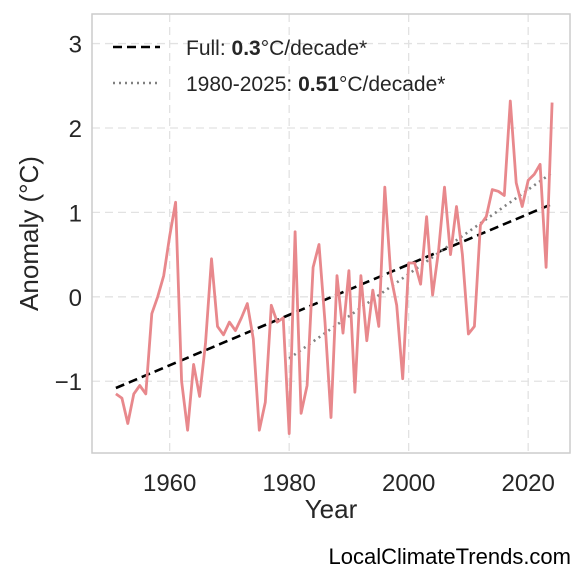 The height and width of the screenshot is (580, 585). What do you see at coordinates (349, 483) in the screenshot?
I see `x-tick-labels: 1960 1980 2000 2020` at bounding box center [349, 483].